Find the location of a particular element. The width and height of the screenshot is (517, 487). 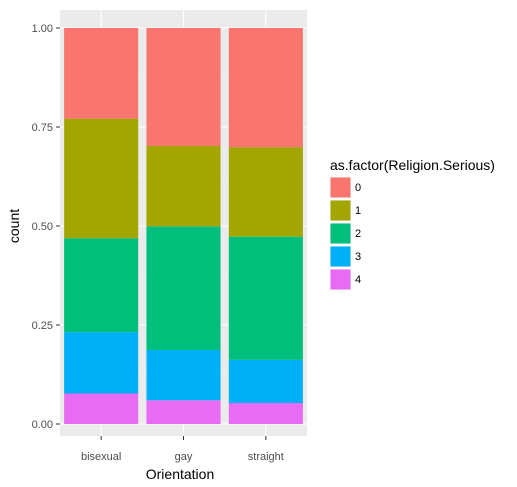

legend-title: as.factor(Religion.Serious) is located at coordinates (412, 165).